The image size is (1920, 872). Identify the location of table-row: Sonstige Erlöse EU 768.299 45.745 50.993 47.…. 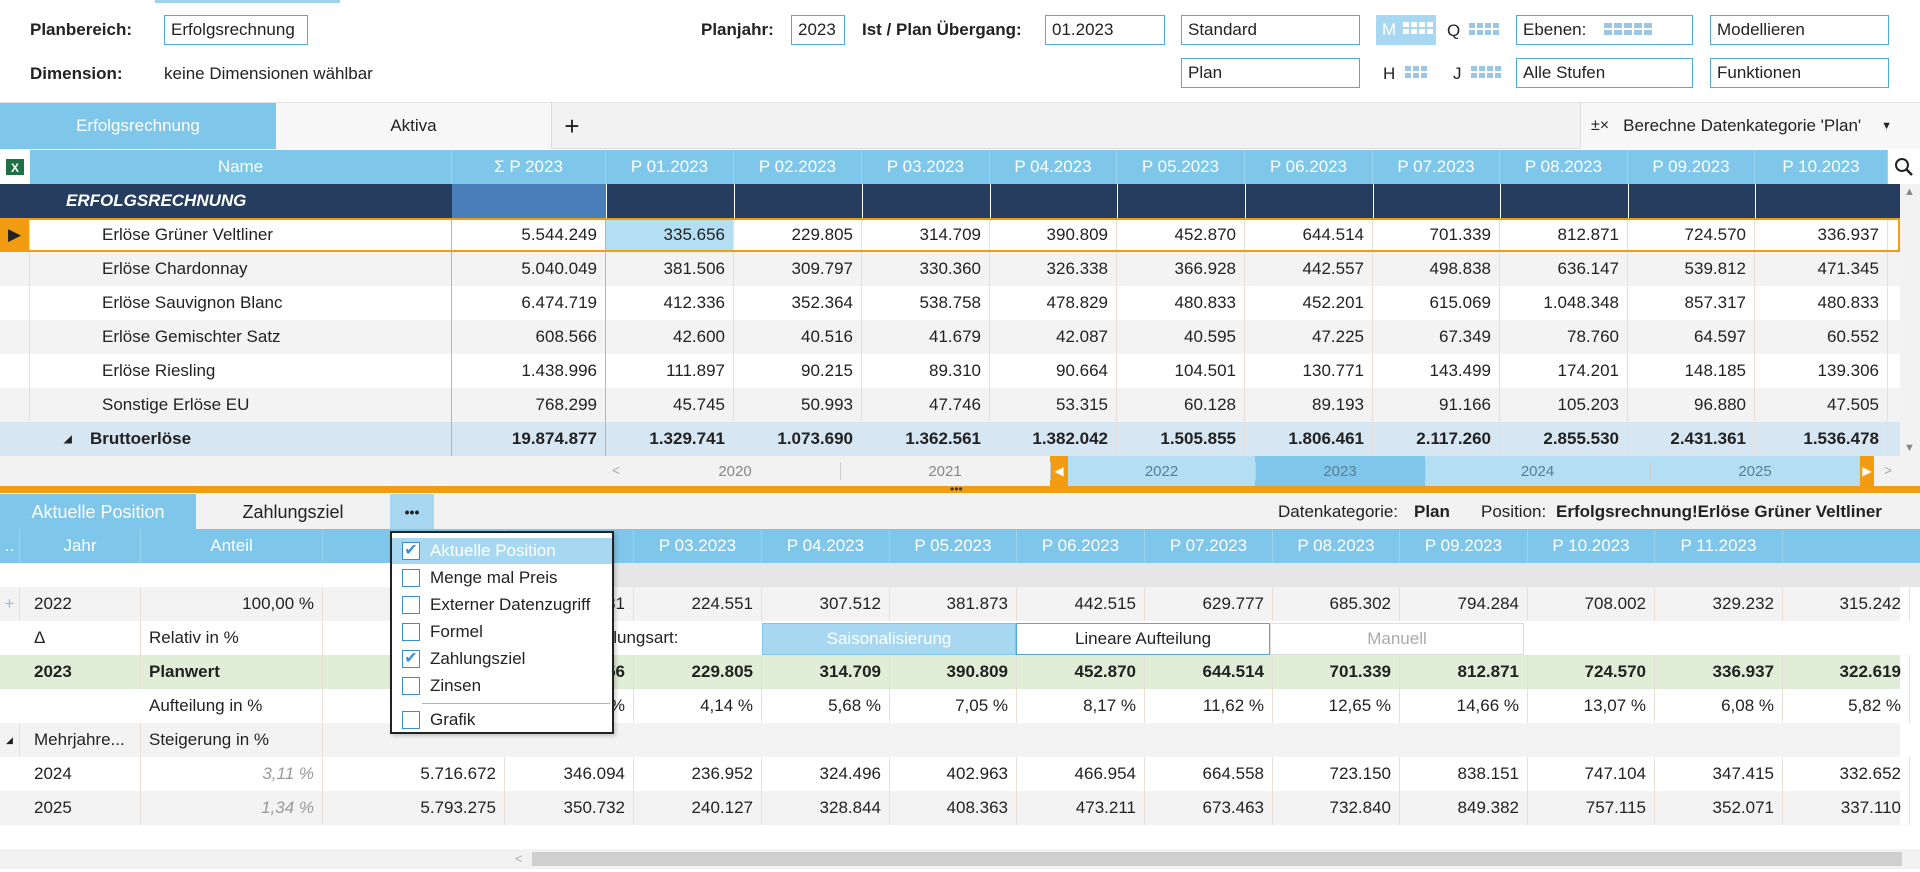
(950, 405).